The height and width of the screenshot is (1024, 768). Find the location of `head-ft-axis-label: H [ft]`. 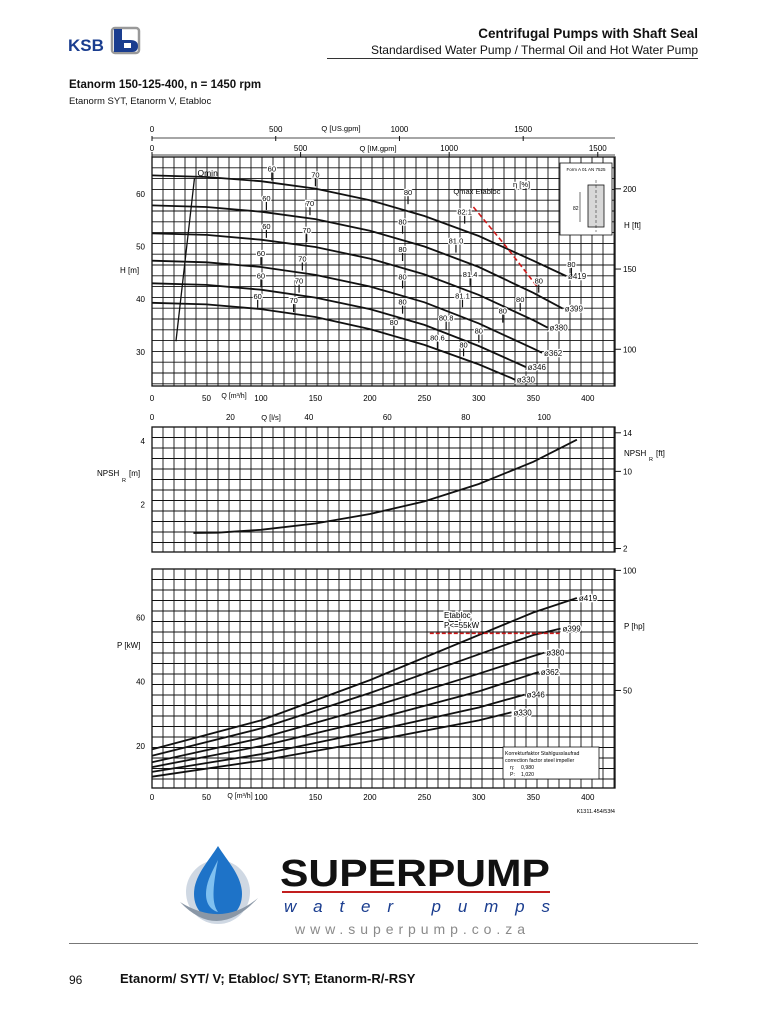

head-ft-axis-label: H [ft] is located at coordinates (632, 225).